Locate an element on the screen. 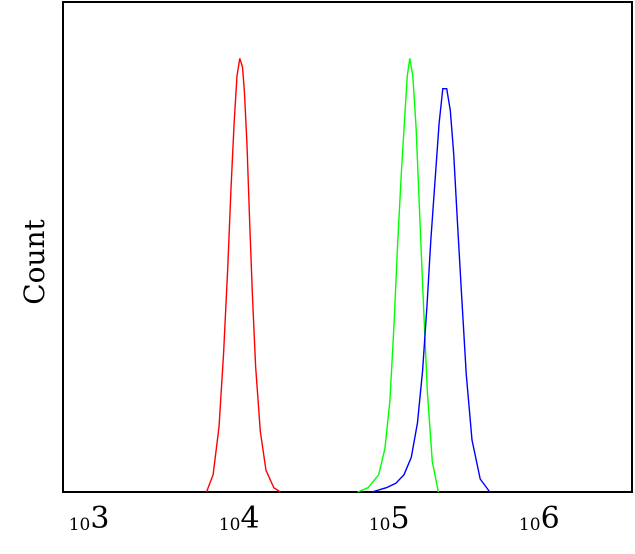 The height and width of the screenshot is (554, 635). x-tick-label-1: 10³ is located at coordinates (89, 518).